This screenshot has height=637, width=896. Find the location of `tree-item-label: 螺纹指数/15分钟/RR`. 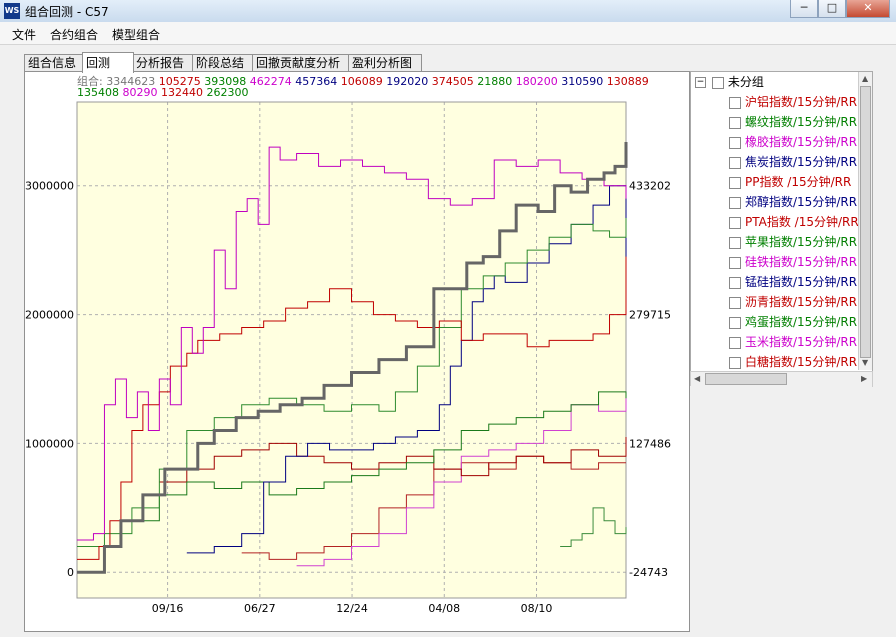

tree-item-label: 螺纹指数/15分钟/RR is located at coordinates (801, 122).